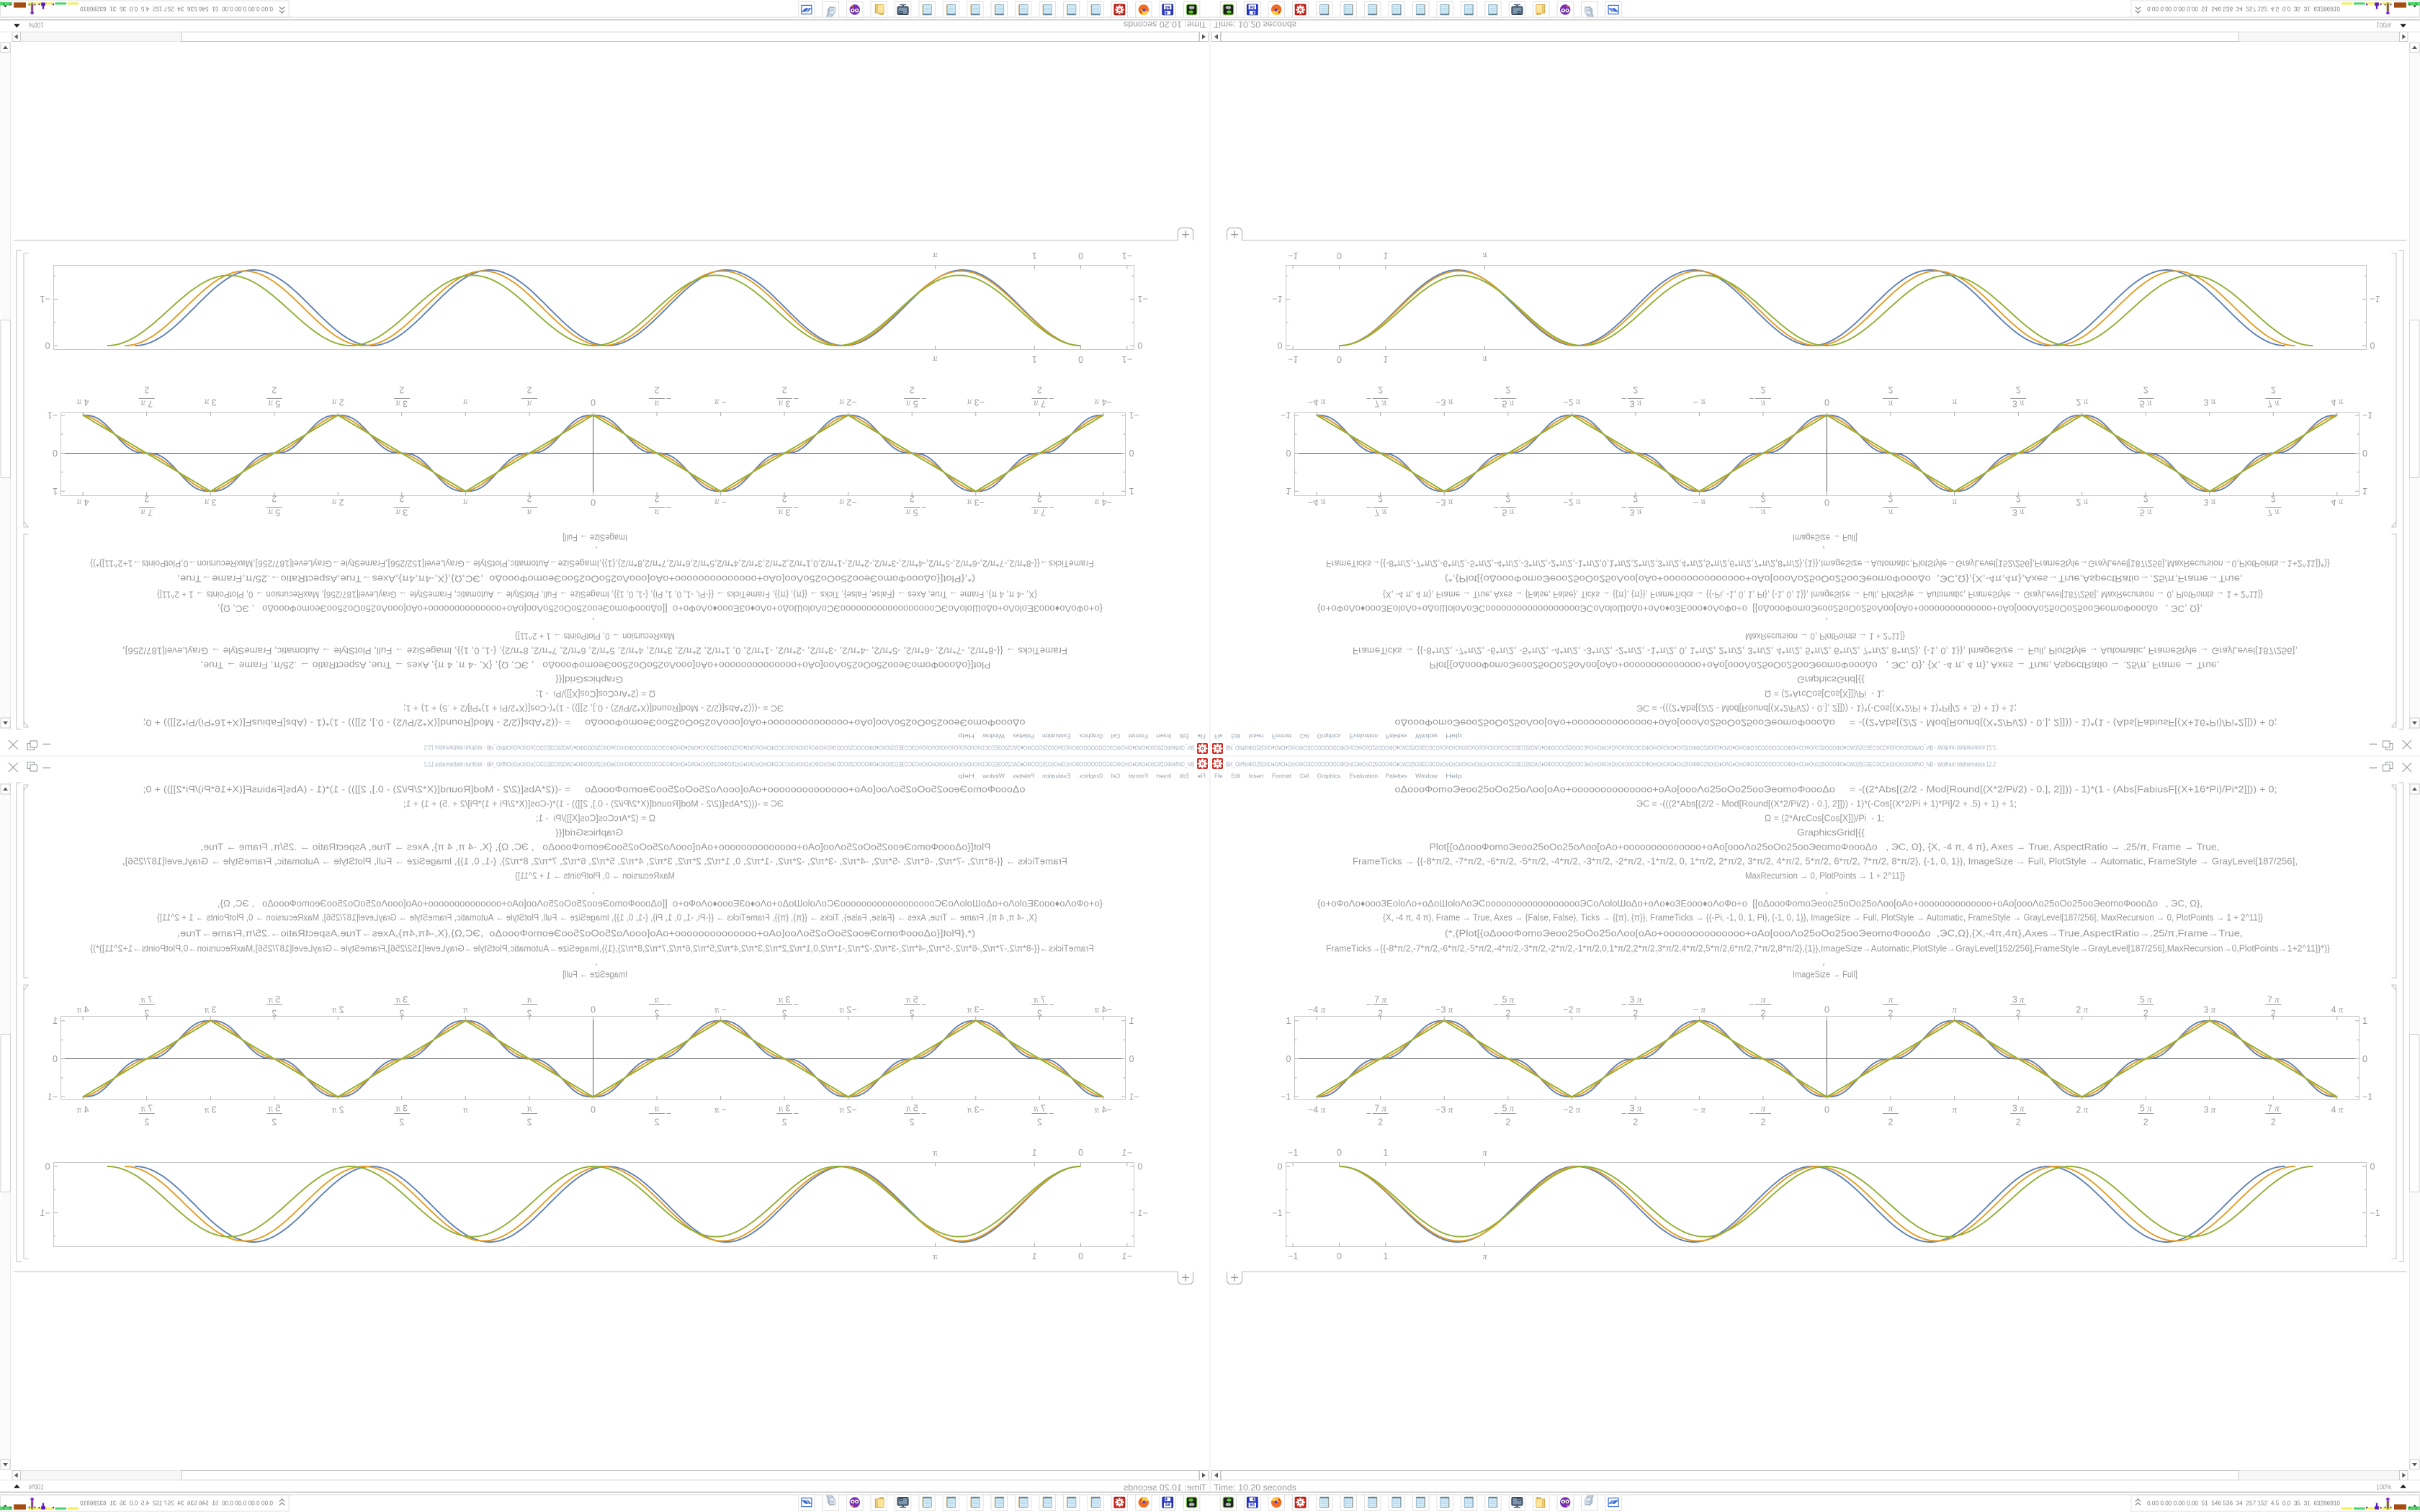 The height and width of the screenshot is (1512, 2420). What do you see at coordinates (82, 1109) in the screenshot?
I see `svg-text: 4 π` at bounding box center [82, 1109].